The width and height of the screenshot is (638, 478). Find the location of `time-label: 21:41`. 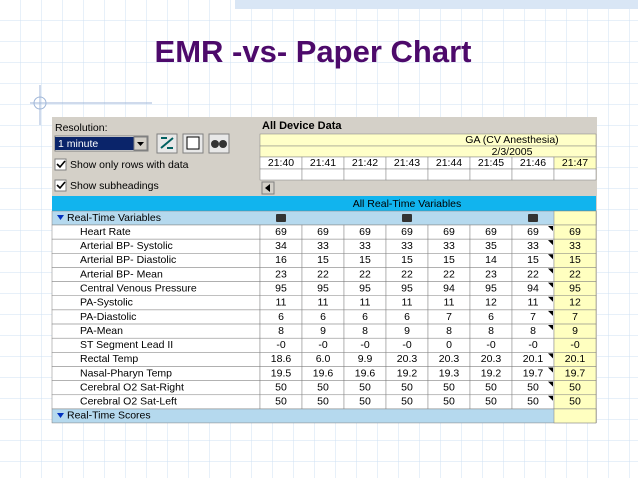

time-label: 21:41 is located at coordinates (323, 163).